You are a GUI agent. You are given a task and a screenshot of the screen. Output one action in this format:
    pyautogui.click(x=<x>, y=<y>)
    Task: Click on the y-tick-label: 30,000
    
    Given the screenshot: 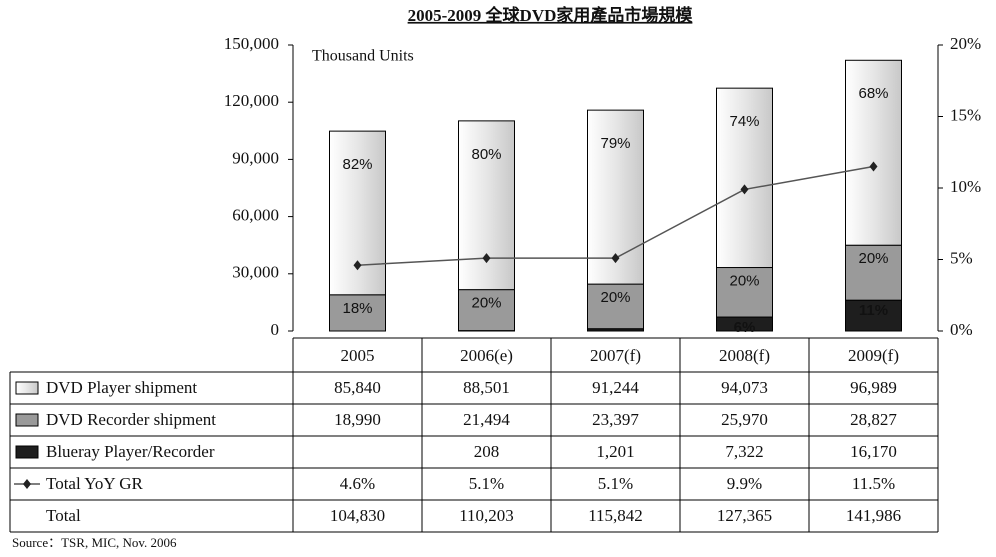 What is the action you would take?
    pyautogui.click(x=255, y=272)
    